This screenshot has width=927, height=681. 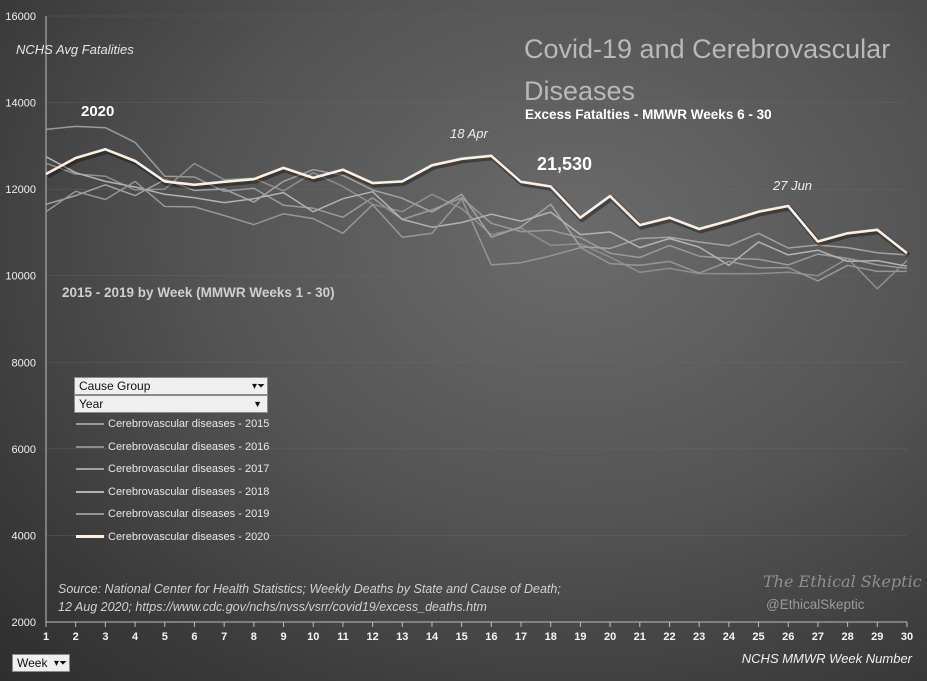 What do you see at coordinates (24, 450) in the screenshot?
I see `y-tick-label: 6000` at bounding box center [24, 450].